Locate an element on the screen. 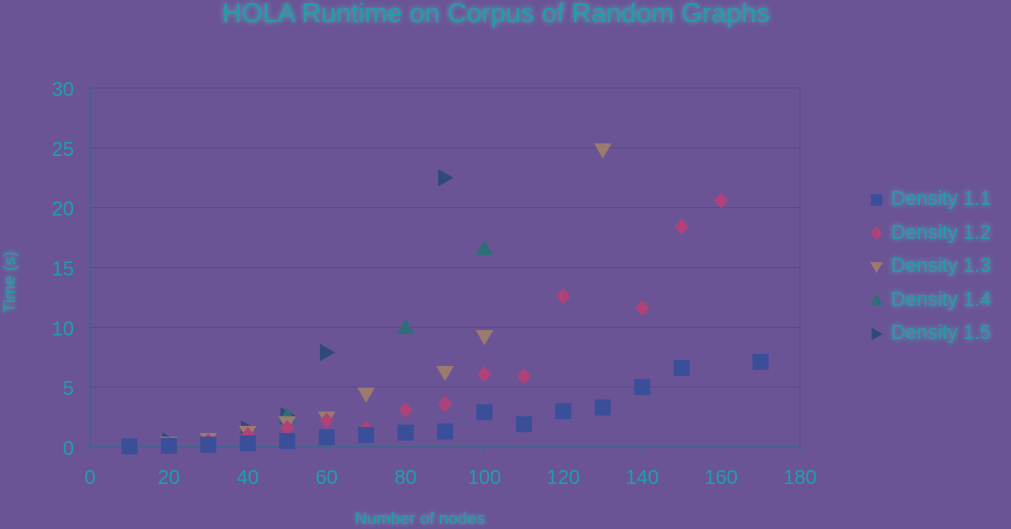 This screenshot has width=1011, height=529. legend-item: Density 1.3 is located at coordinates (939, 267).